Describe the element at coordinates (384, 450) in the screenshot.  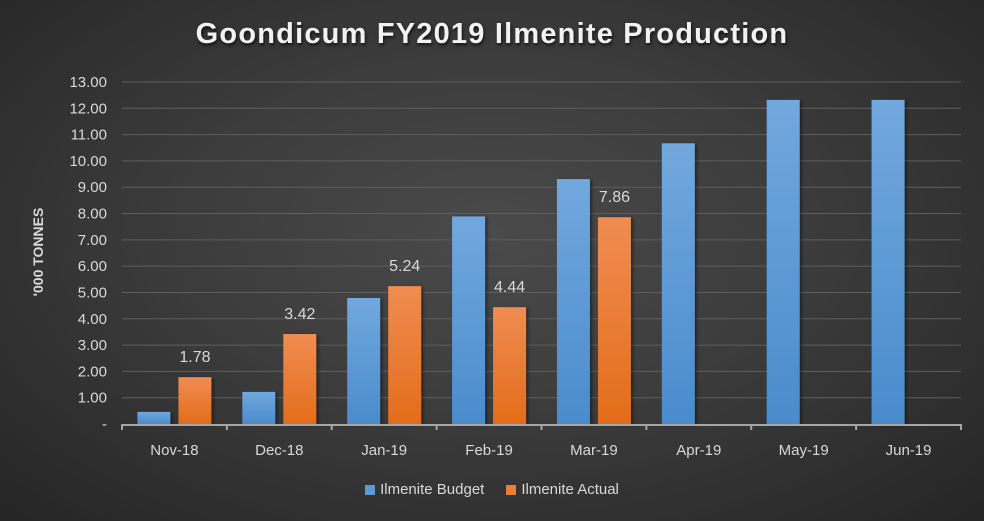
I see `x-tick-label: Jan-19` at that location.